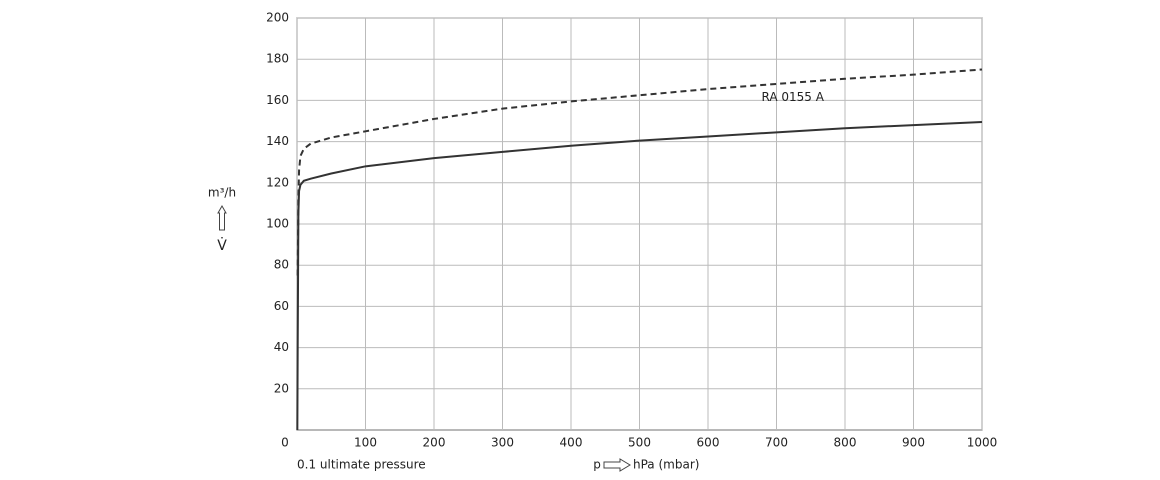 The width and height of the screenshot is (1160, 480). What do you see at coordinates (277, 59) in the screenshot?
I see `y-tick-label: 180` at bounding box center [277, 59].